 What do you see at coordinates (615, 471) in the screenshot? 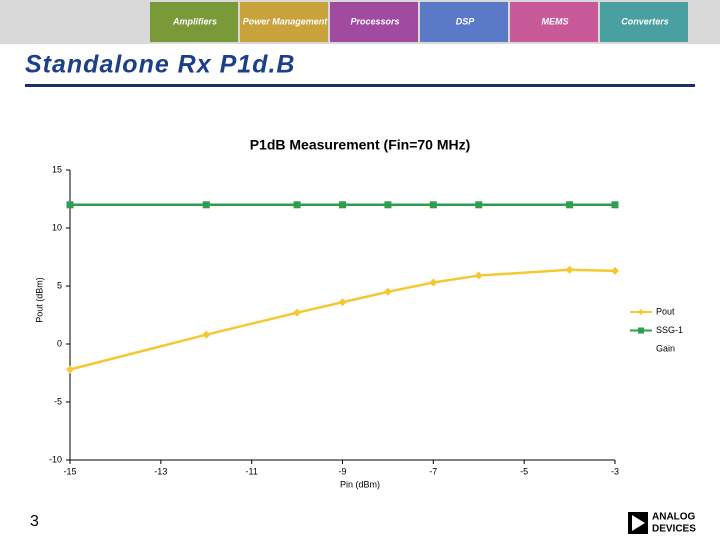
I see `x-tick-label: -3` at bounding box center [615, 471].